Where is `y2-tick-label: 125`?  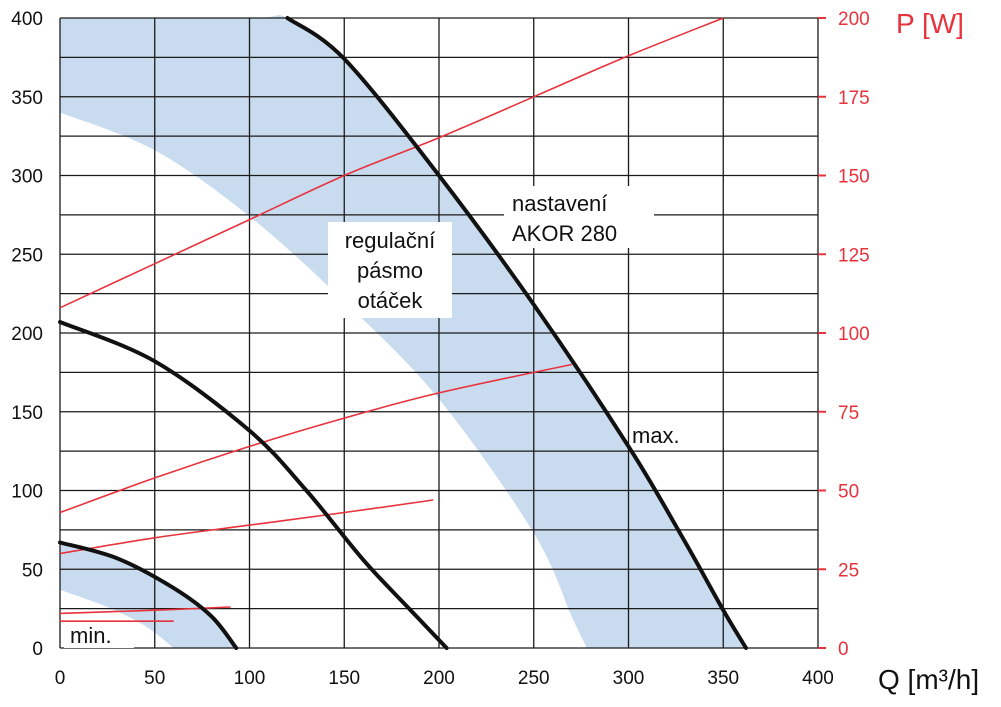
y2-tick-label: 125 is located at coordinates (854, 255).